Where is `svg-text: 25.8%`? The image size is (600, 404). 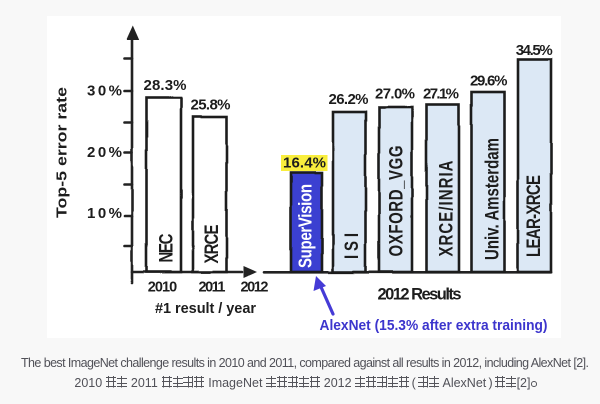
svg-text: 25.8% is located at coordinates (211, 105).